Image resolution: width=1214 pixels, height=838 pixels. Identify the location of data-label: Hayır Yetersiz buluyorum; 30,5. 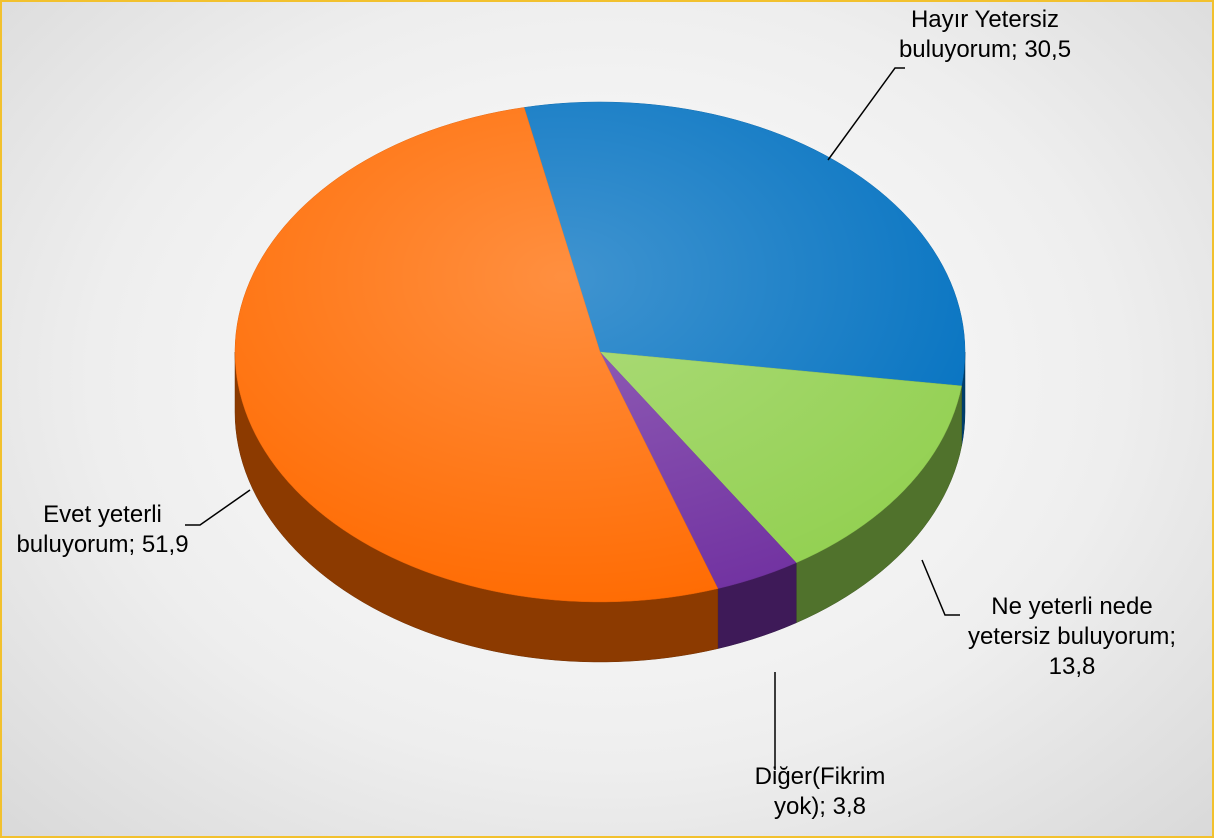
(985, 34).